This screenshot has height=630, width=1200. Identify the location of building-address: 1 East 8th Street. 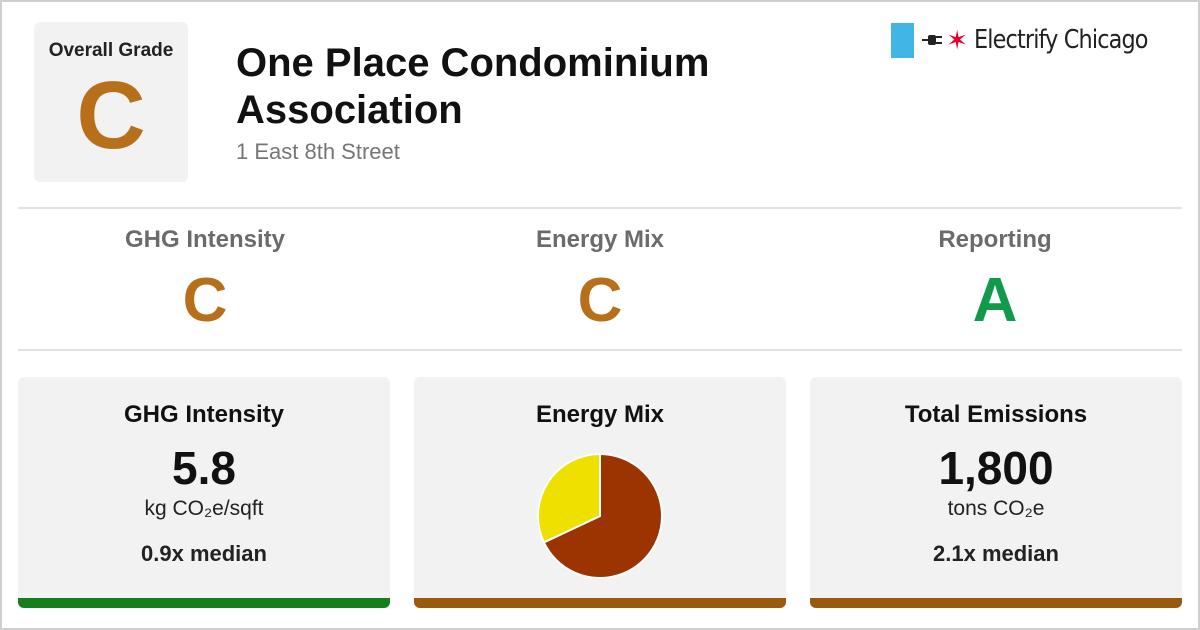
(318, 151).